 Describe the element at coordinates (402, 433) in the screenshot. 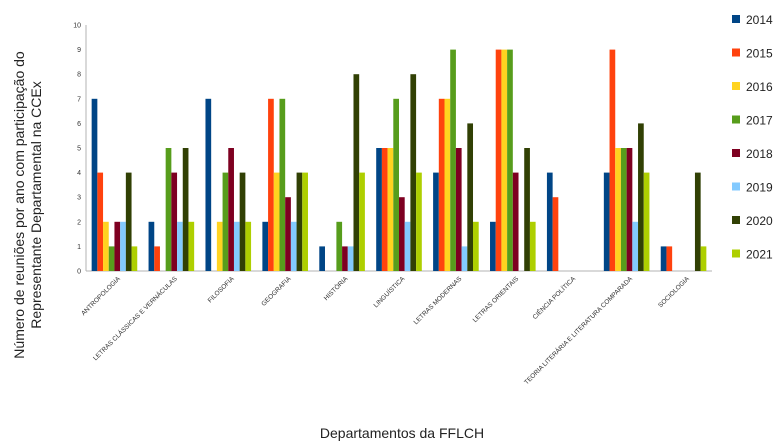

I see `x-axis-title: Departamentos da FFLCH` at that location.